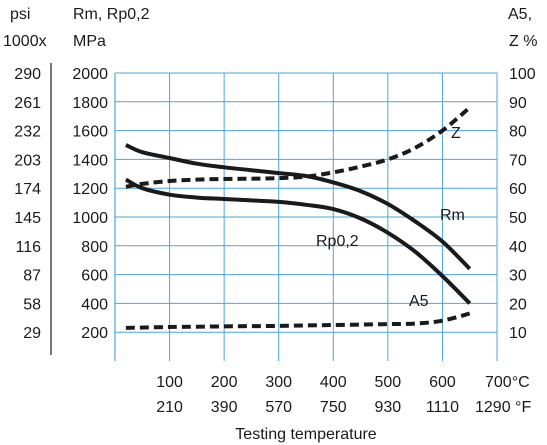 The width and height of the screenshot is (547, 445). I want to click on x-tick-label-c: 600, so click(442, 382).